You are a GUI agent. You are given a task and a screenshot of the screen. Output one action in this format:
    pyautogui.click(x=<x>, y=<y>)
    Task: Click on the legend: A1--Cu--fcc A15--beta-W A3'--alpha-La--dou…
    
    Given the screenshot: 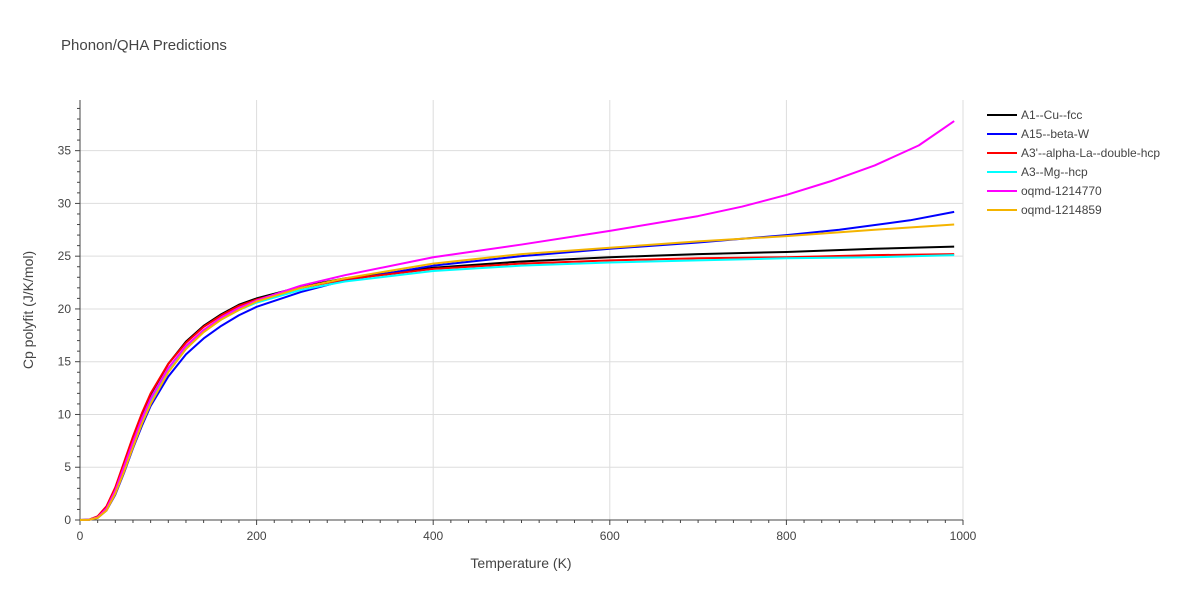 What is the action you would take?
    pyautogui.click(x=1073, y=162)
    